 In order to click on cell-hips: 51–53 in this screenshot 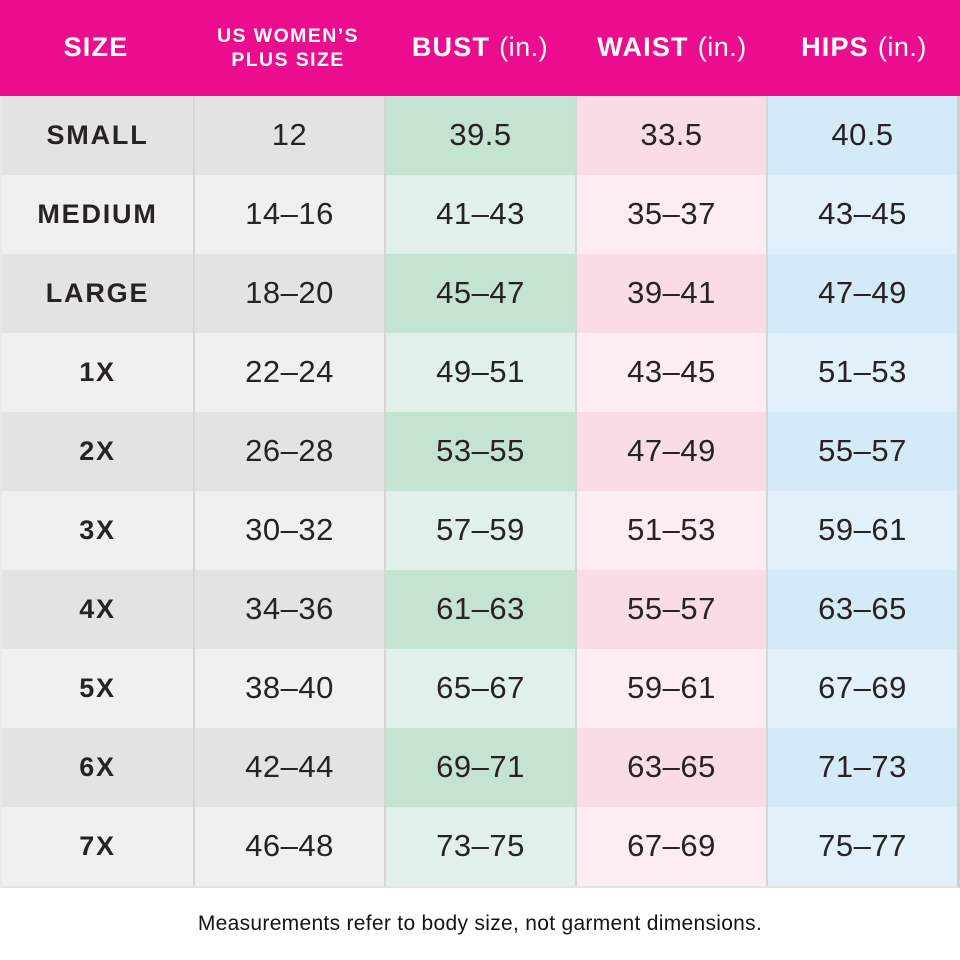, I will do `click(861, 372)`.